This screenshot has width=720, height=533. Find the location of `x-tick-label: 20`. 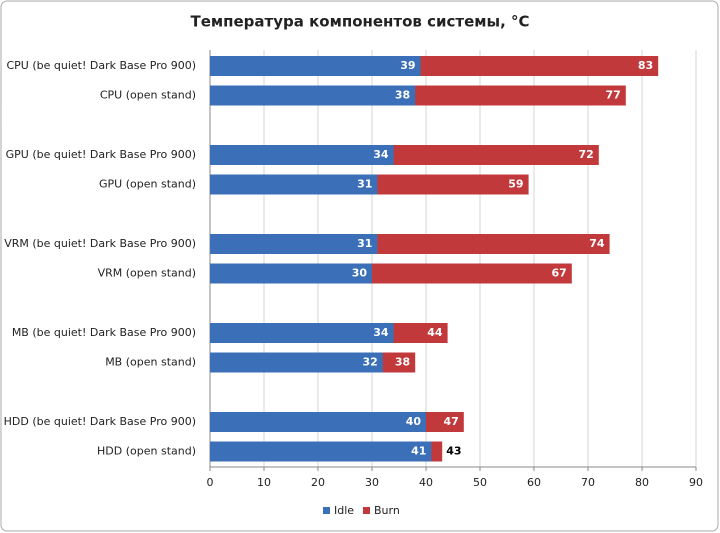

x-tick-label: 20 is located at coordinates (318, 482).